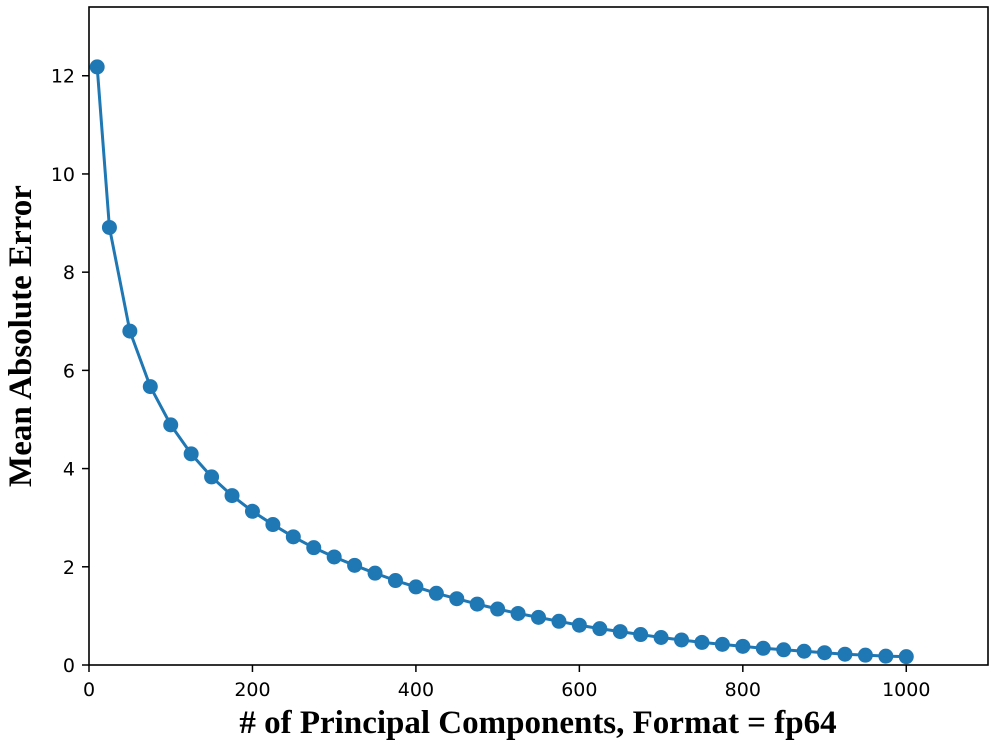 Image resolution: width=996 pixels, height=747 pixels. I want to click on y-ticks: 0 2 4 6 8 10 12, so click(70, 371).